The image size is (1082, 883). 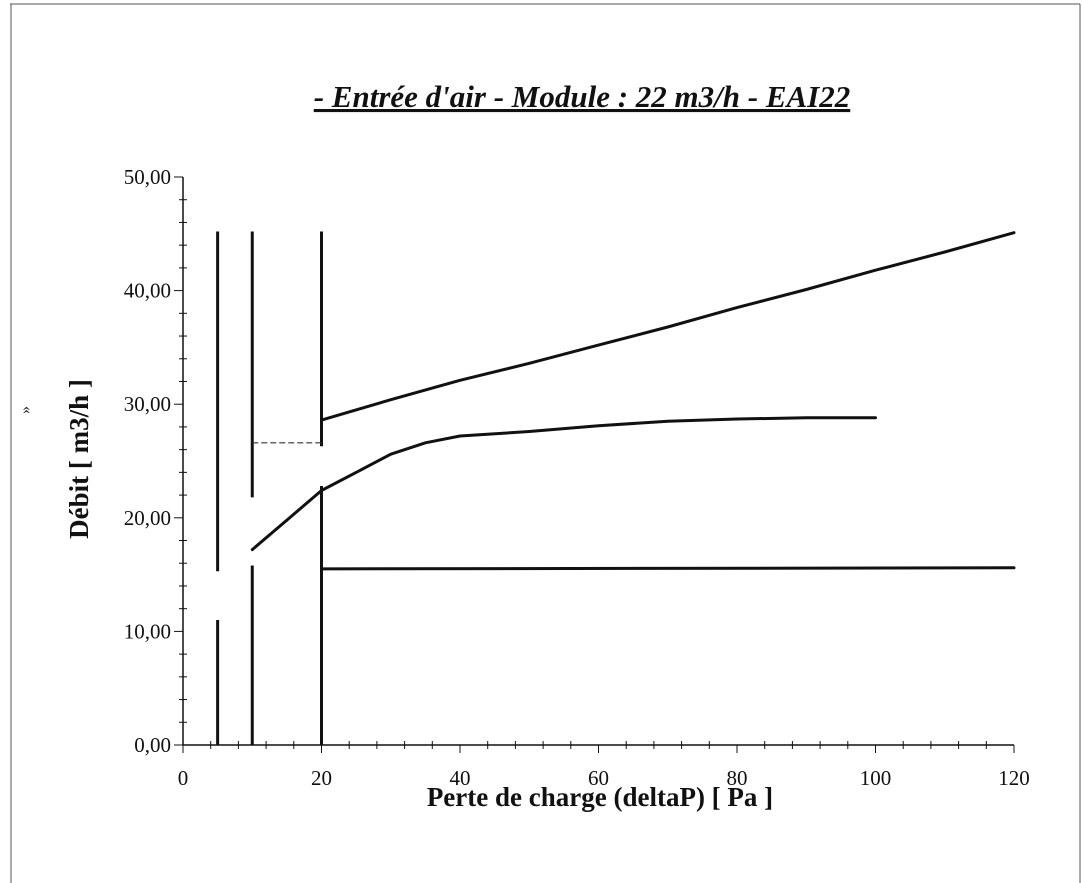 I want to click on x-tick-label: 80, so click(x=737, y=778).